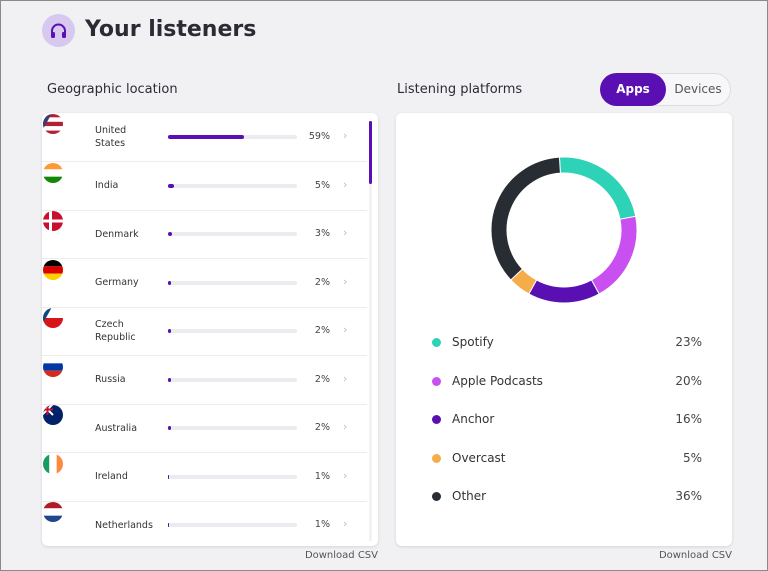 The height and width of the screenshot is (571, 768). Describe the element at coordinates (319, 136) in the screenshot. I see `percent-label: 59%` at that location.